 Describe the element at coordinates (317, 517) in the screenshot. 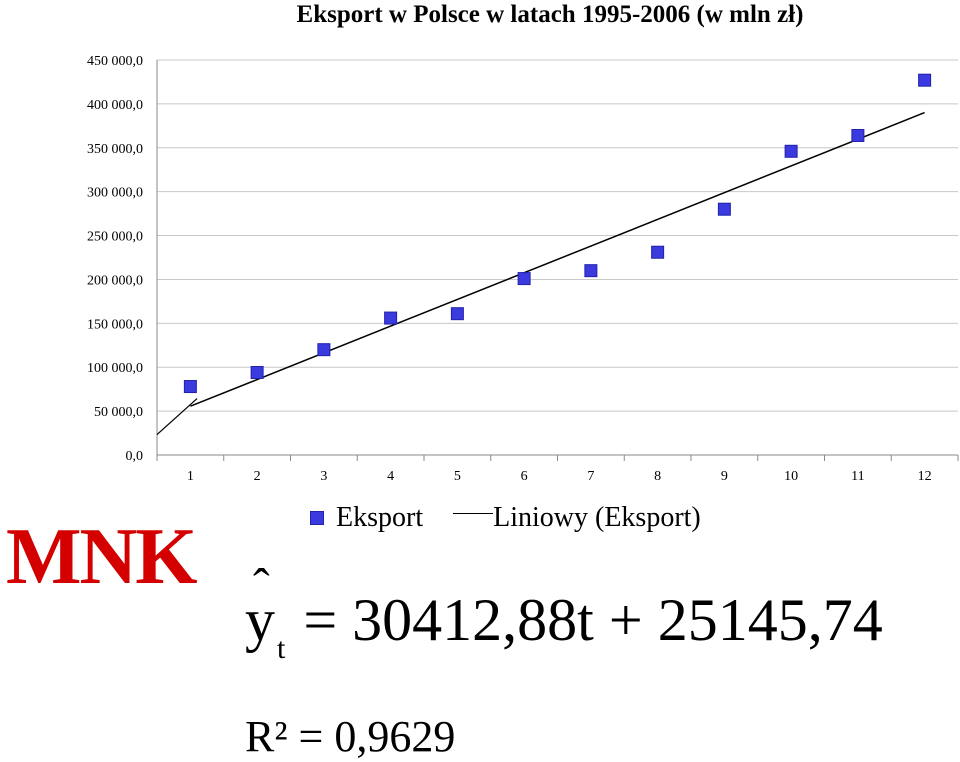

I see `legend-marker-eksport` at that location.